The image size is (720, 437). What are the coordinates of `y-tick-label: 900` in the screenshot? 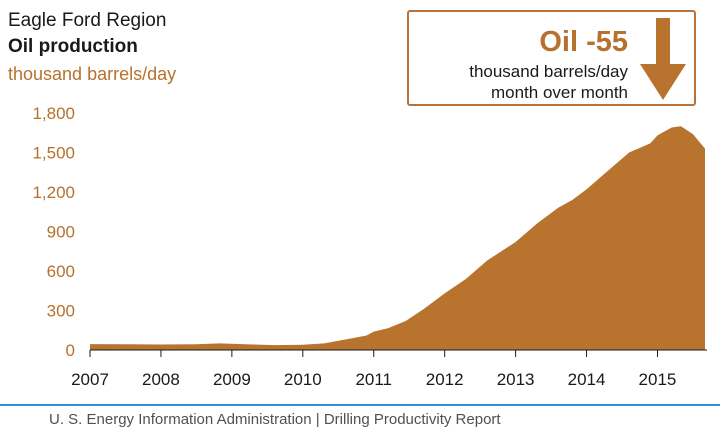 It's located at (61, 232).